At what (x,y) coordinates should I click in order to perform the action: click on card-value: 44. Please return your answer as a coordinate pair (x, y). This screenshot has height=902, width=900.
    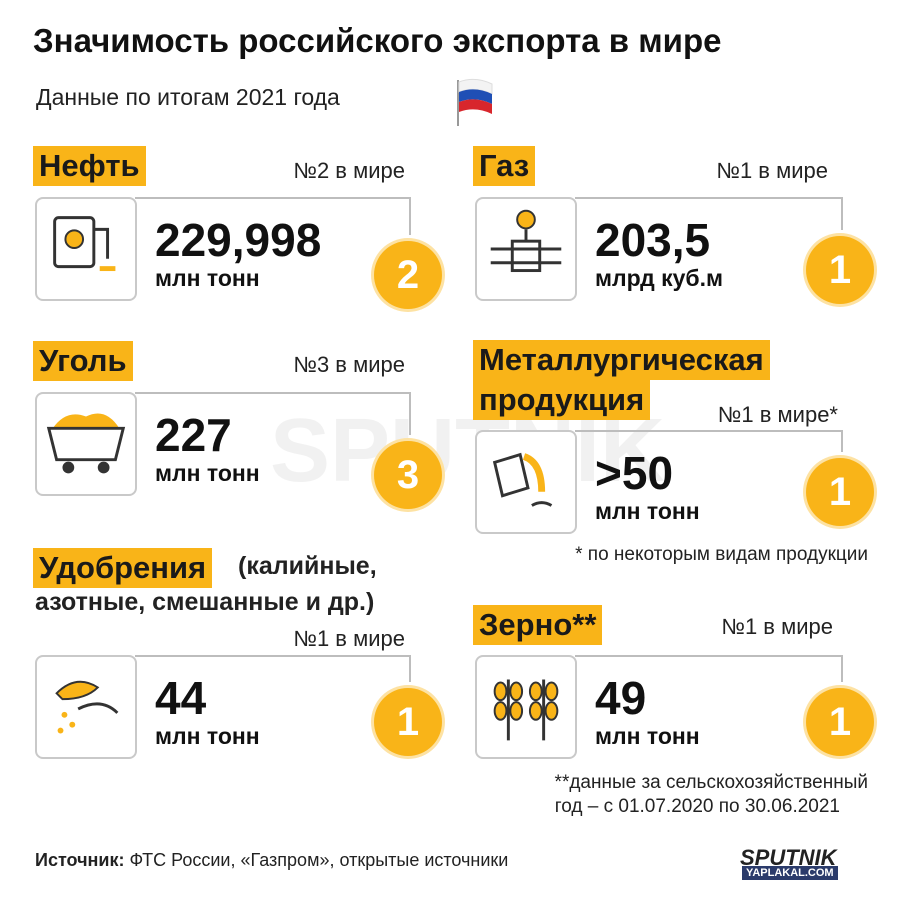
    Looking at the image, I should click on (181, 698).